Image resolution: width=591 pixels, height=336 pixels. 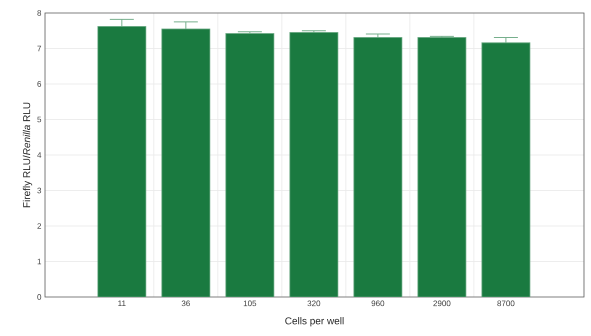 I want to click on x-tick-label: 320, so click(x=313, y=303).